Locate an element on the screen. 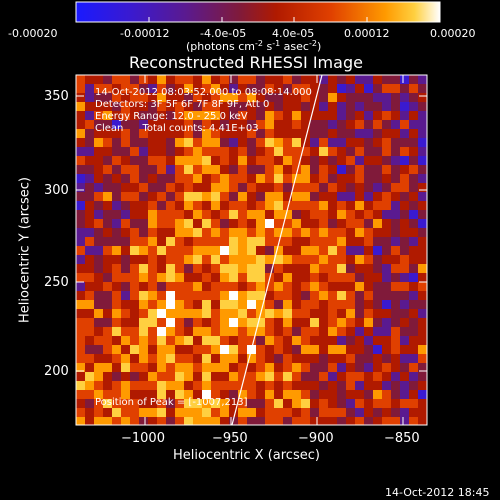  x-tick-label: −950 is located at coordinates (230, 438).